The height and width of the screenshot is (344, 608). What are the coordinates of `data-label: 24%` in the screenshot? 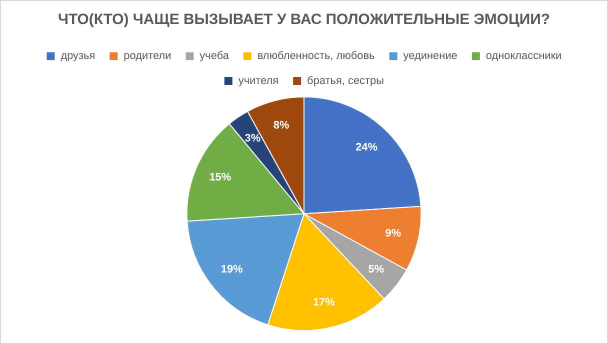 It's located at (367, 147).